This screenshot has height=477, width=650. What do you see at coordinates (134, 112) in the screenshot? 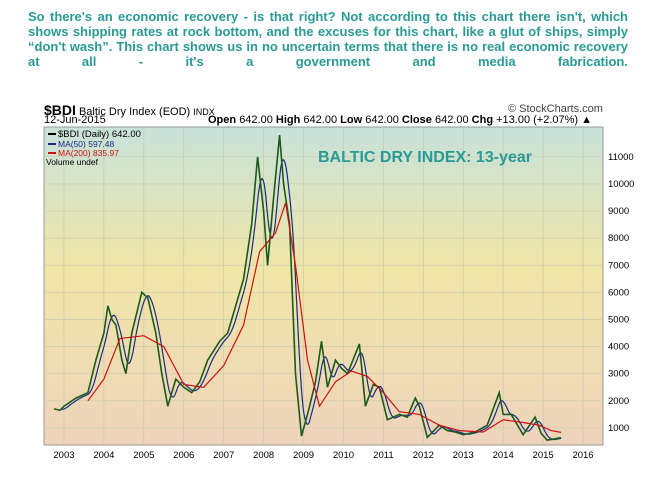
I see `index-name: Baltic Dry Index (EOD)` at bounding box center [134, 112].